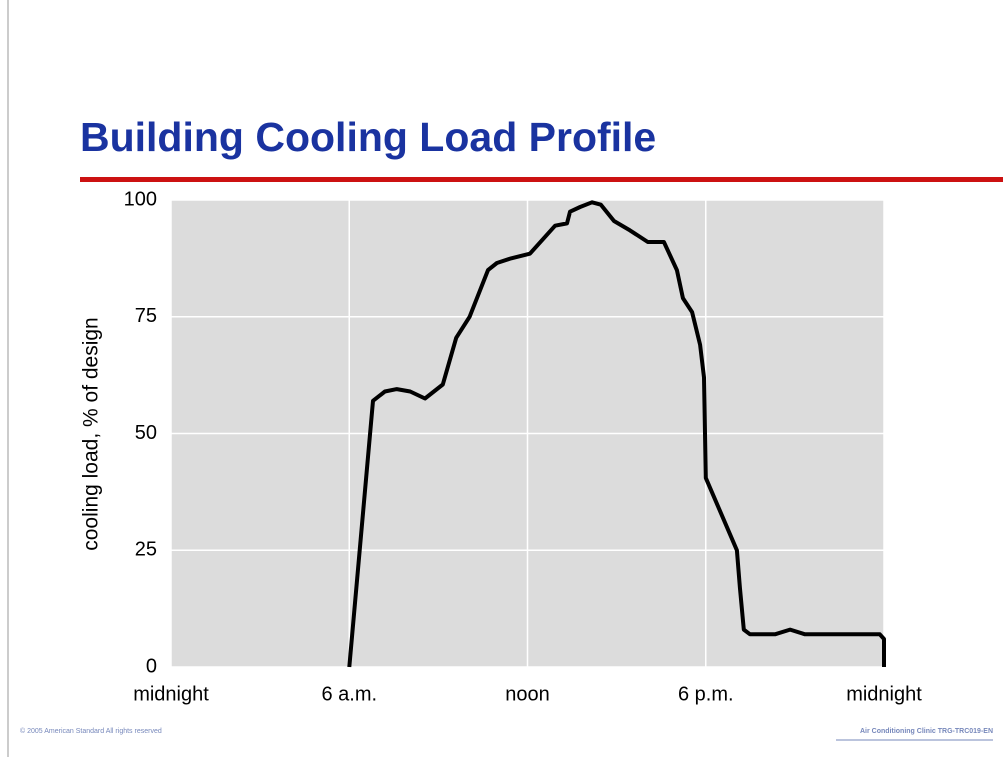  Describe the element at coordinates (926, 731) in the screenshot. I see `footer-right: Air Conditioning Clinic TRG-TRC019-EN` at that location.